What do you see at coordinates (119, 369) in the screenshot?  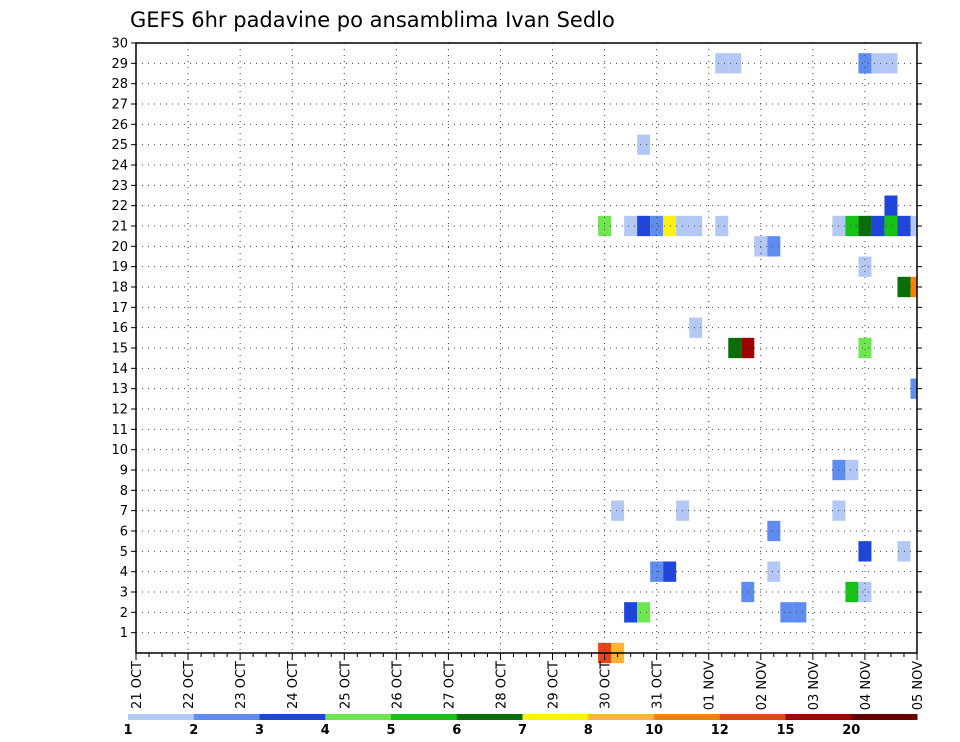 I see `y-tick-label: 14` at bounding box center [119, 369].